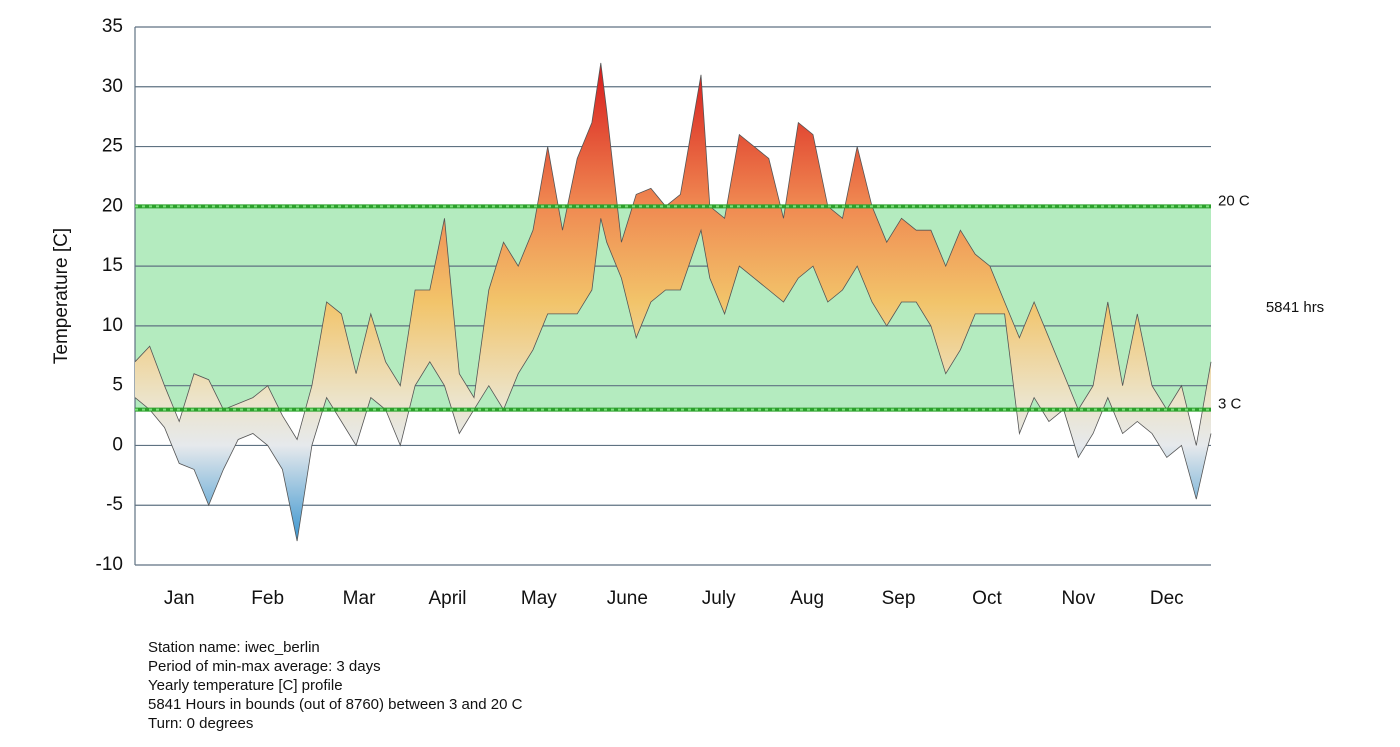 This screenshot has width=1400, height=747. I want to click on x-tick-label: Oct, so click(987, 598).